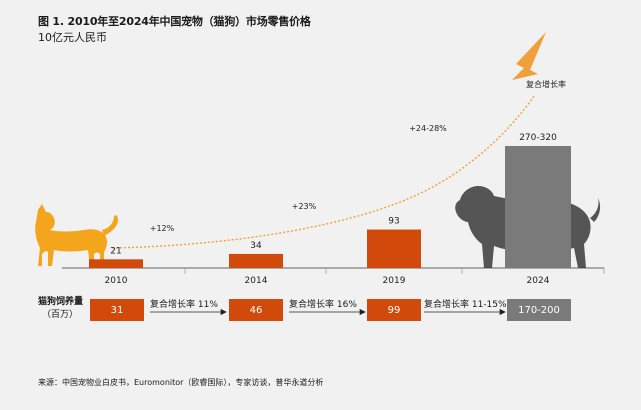  I want to click on population-box-2019: 99, so click(394, 310).